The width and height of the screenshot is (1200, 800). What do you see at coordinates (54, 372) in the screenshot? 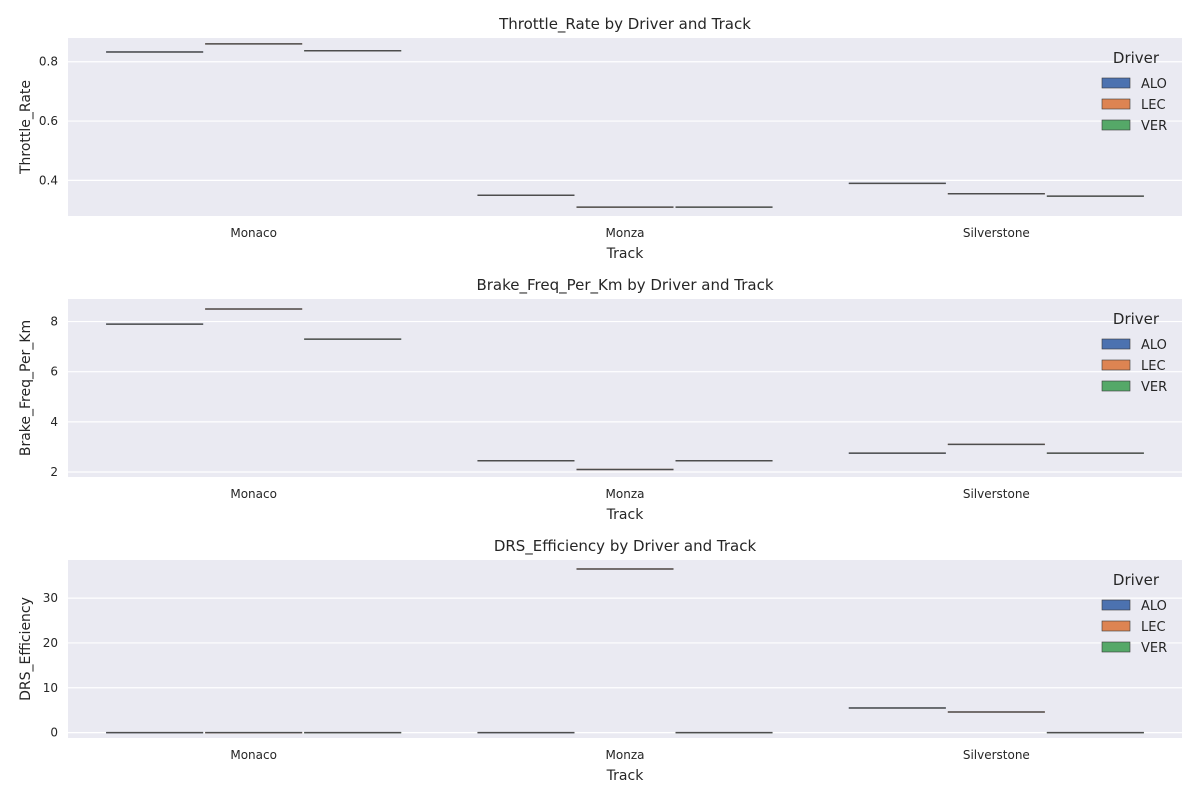
I see `y-tick-label: 6` at bounding box center [54, 372].